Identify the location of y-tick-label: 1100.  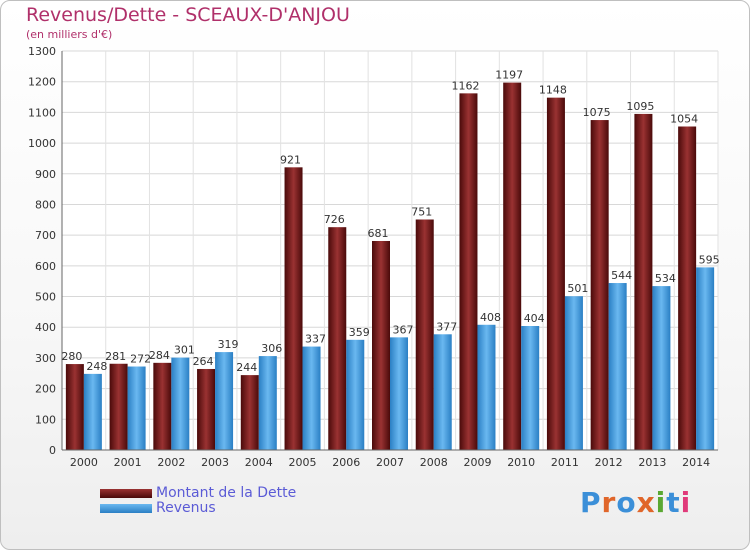
(42, 112).